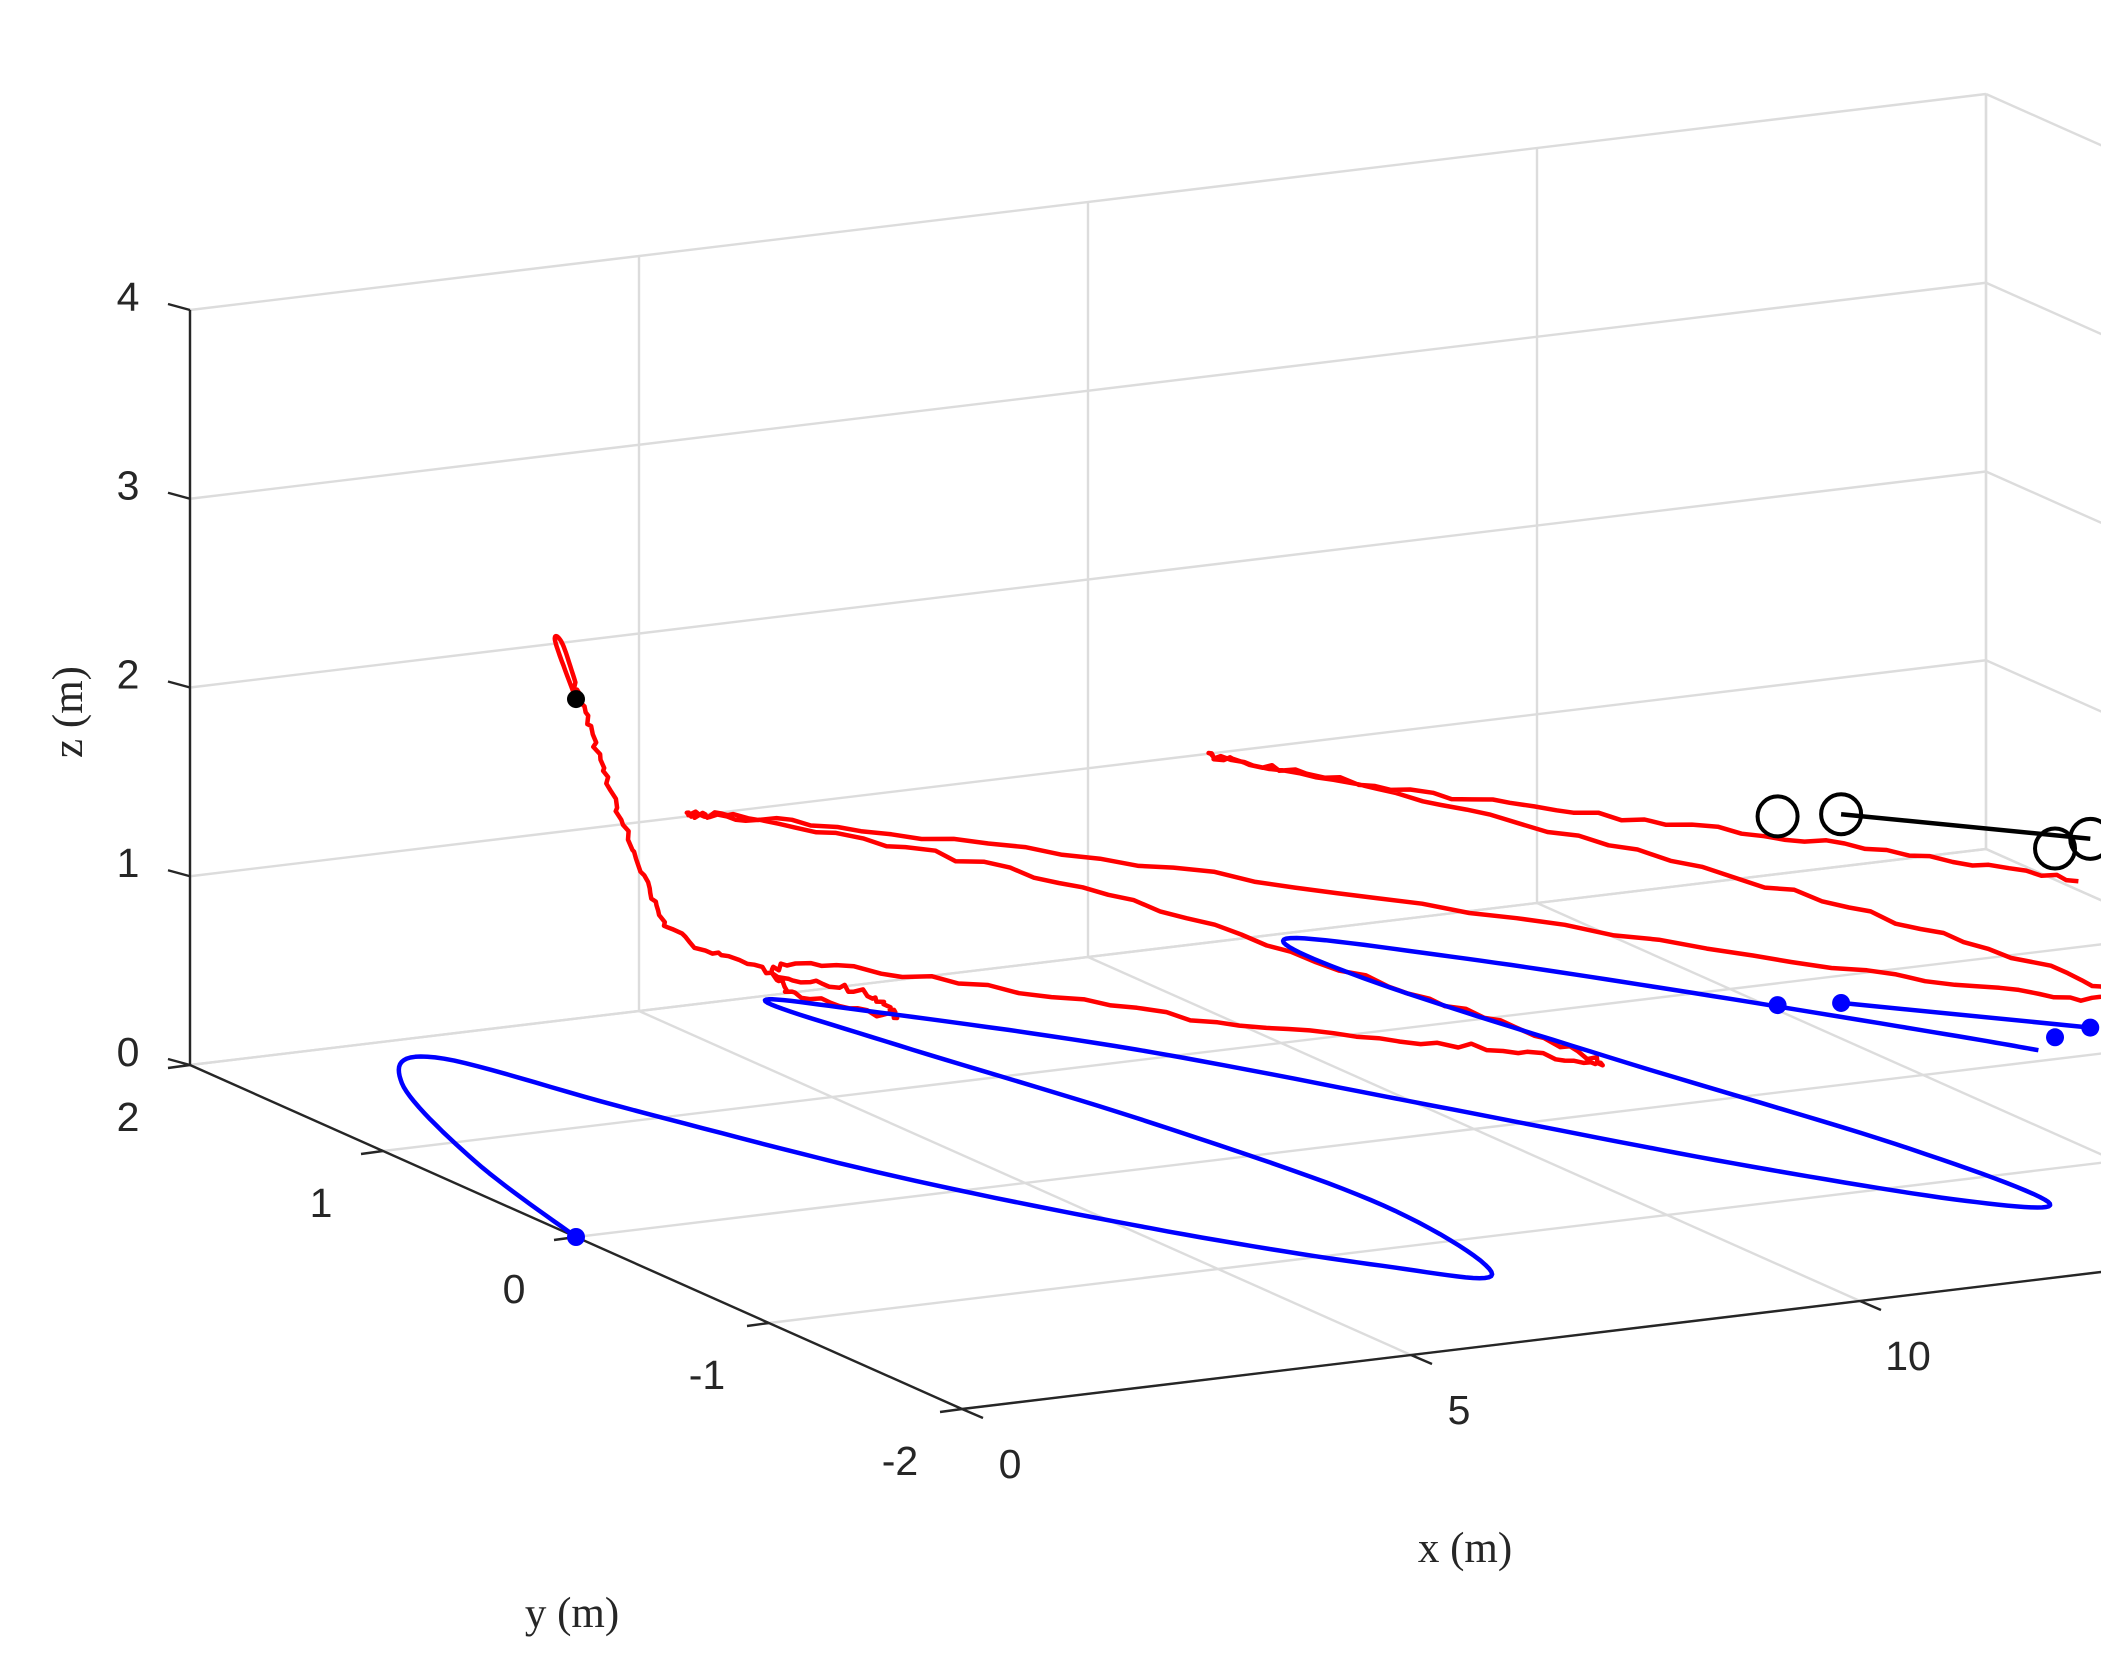 The width and height of the screenshot is (2101, 1659). I want to click on z-tick-label: 3, so click(128, 486).